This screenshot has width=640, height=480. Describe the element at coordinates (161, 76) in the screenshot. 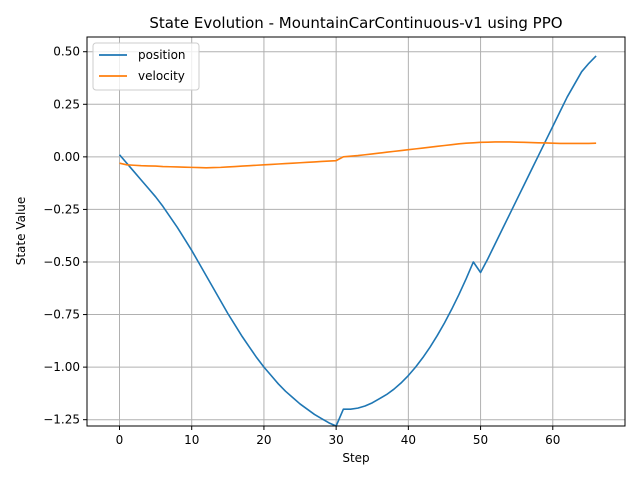

I see `legend-label-velocity: velocity` at that location.